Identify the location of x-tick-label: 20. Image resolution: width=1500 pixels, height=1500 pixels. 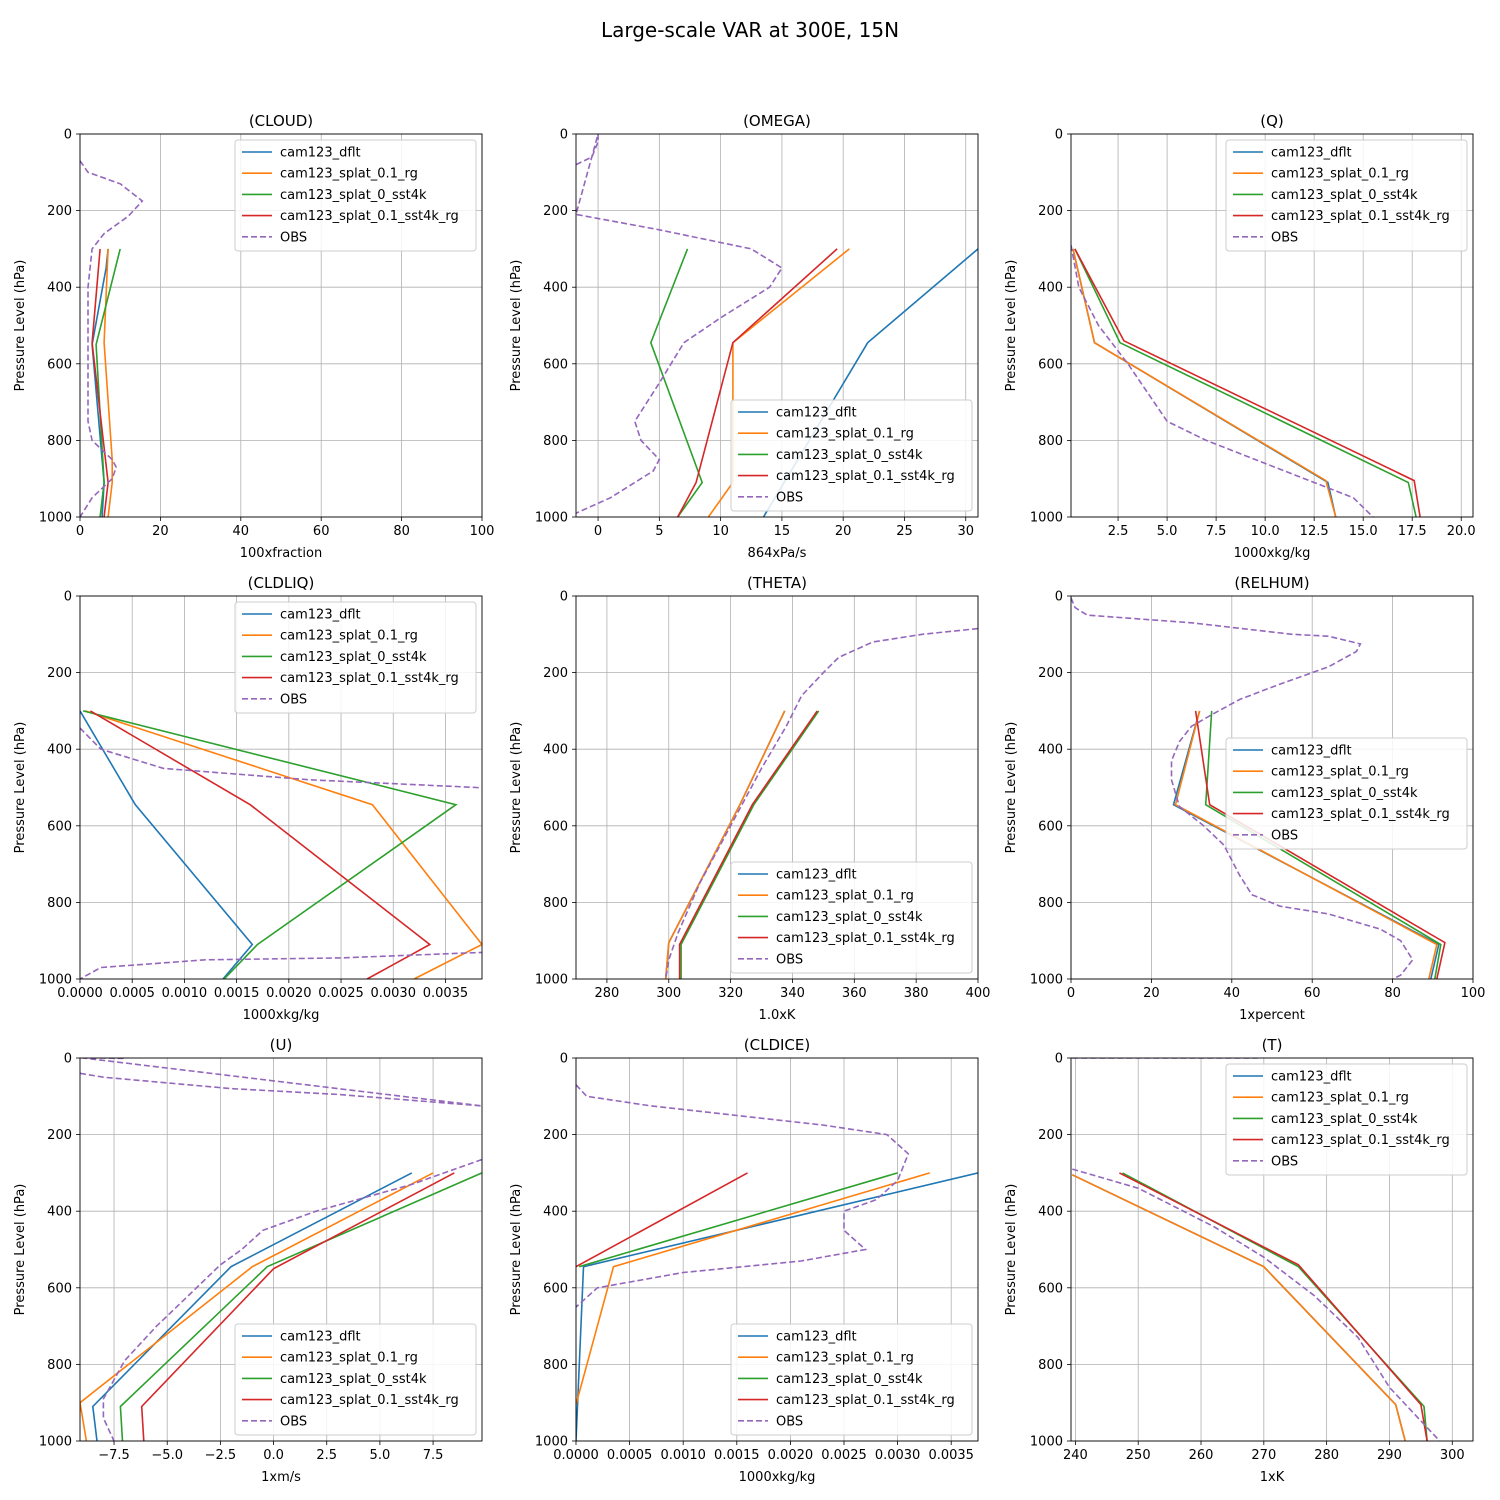
(1151, 993).